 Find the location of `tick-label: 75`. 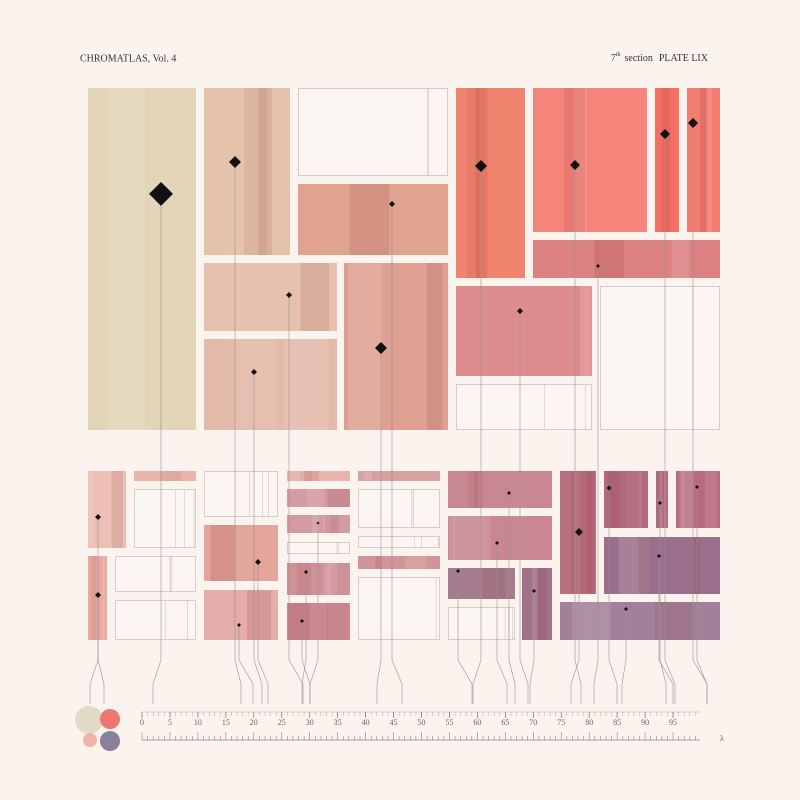

tick-label: 75 is located at coordinates (561, 722).